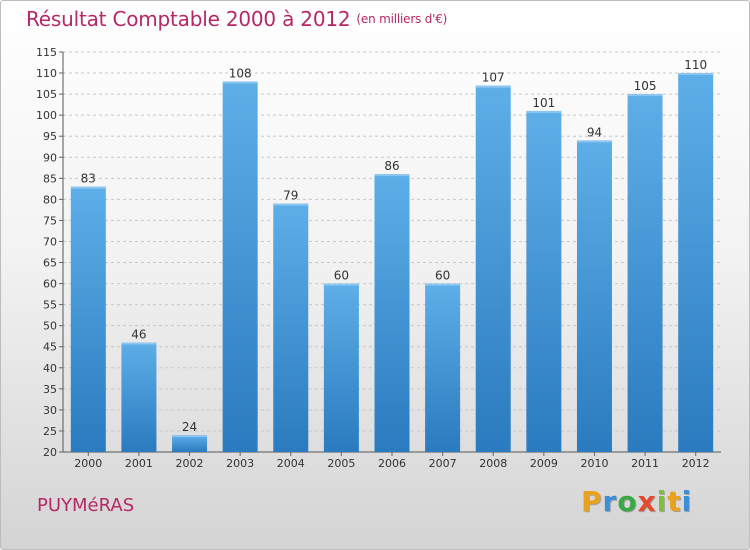 The image size is (750, 550). I want to click on town-name: PUYMéRAS, so click(86, 505).